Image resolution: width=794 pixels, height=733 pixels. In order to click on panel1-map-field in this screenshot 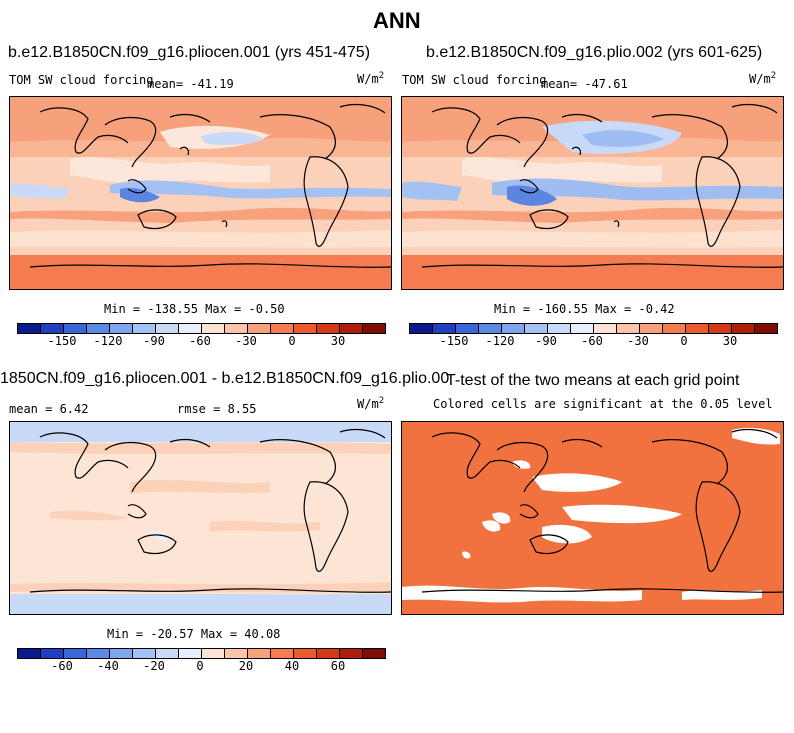, I will do `click(200, 193)`.